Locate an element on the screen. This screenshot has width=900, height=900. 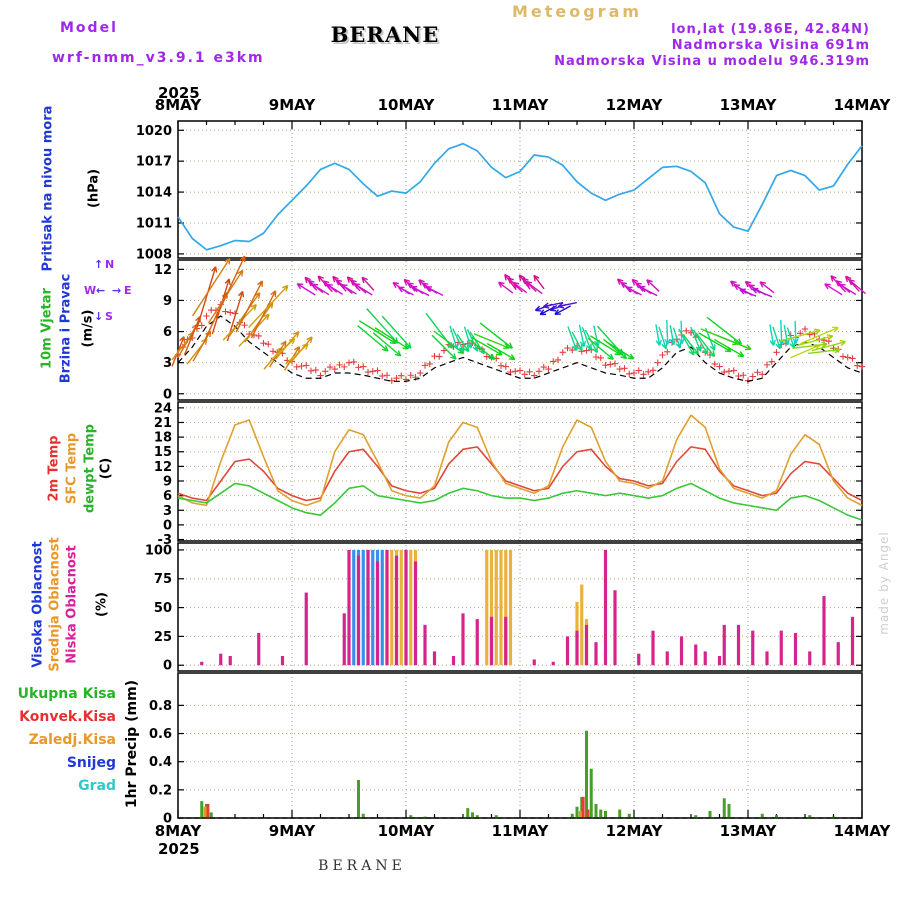
station-title: BERANE is located at coordinates (385, 34).